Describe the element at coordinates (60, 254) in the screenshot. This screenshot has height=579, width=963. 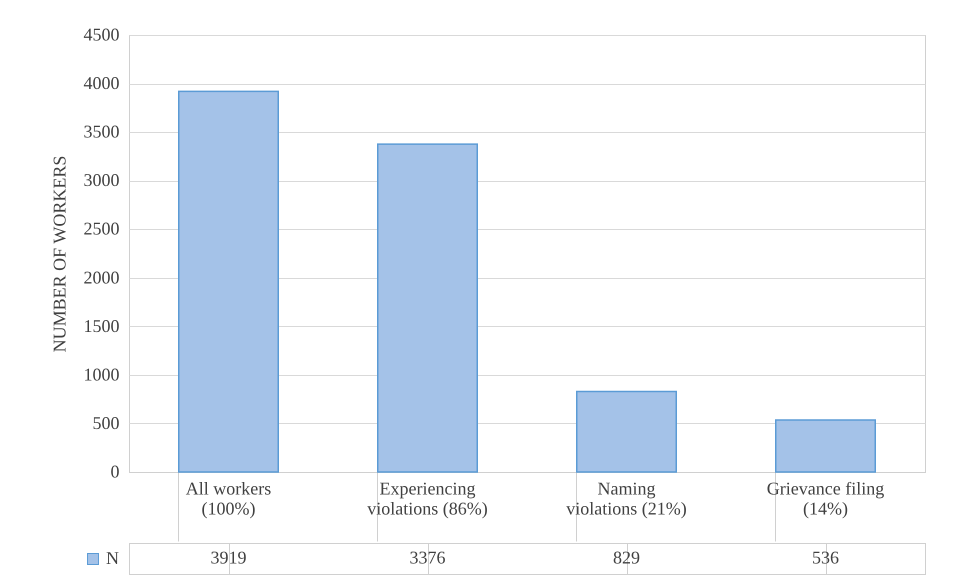
I see `y-axis-title: NUMBER OF WORKERS` at that location.